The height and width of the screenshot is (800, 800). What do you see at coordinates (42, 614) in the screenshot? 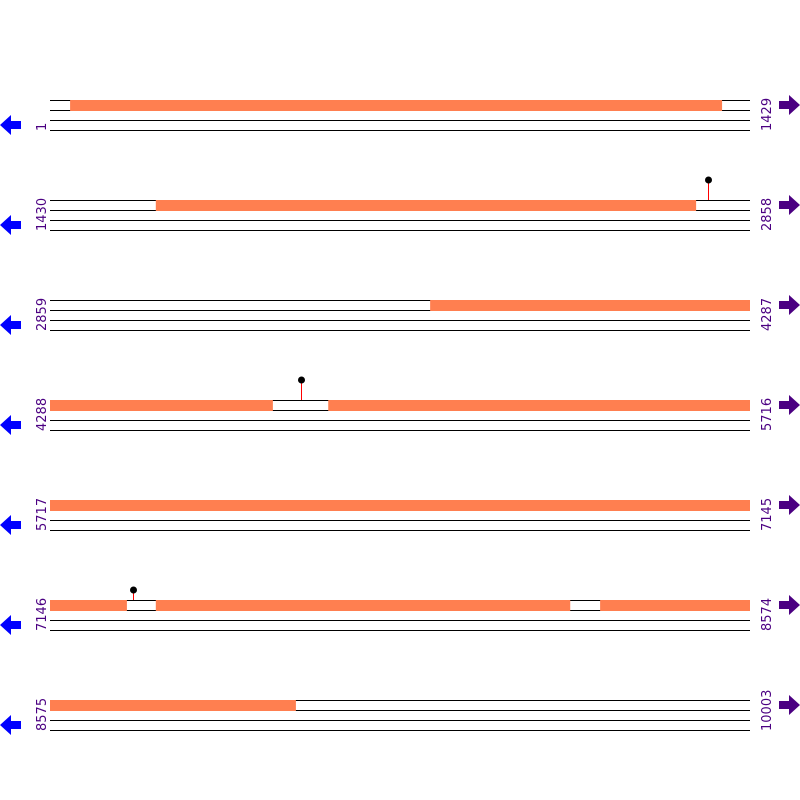
I see `row-start-label: 7146` at bounding box center [42, 614].